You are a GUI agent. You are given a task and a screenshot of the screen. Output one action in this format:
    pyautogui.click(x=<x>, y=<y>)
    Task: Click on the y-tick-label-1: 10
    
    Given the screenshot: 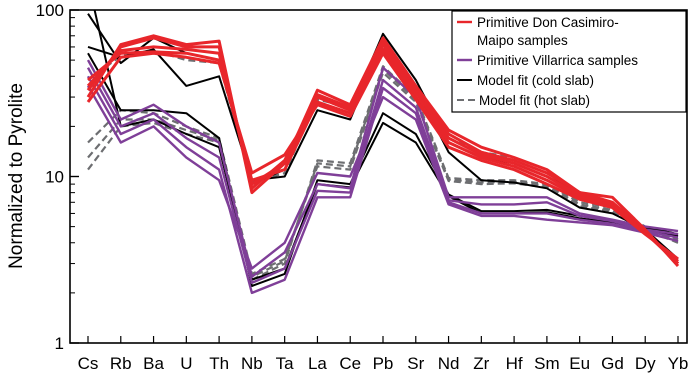 What is the action you would take?
    pyautogui.click(x=54, y=177)
    